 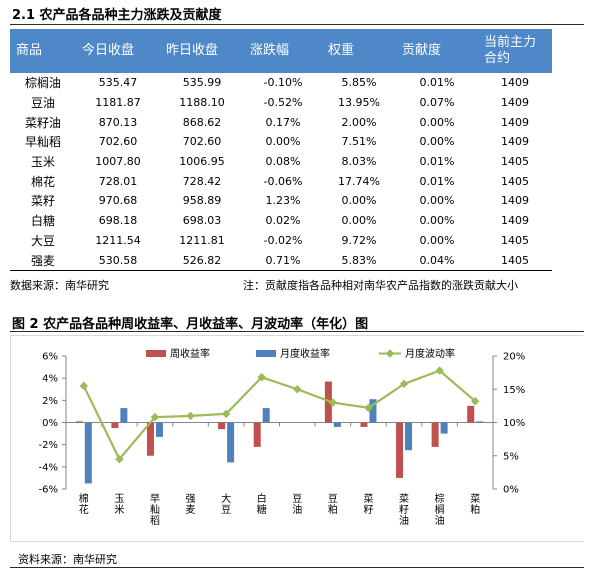 What do you see at coordinates (514, 357) in the screenshot?
I see `right-tick-label: 20%` at bounding box center [514, 357].